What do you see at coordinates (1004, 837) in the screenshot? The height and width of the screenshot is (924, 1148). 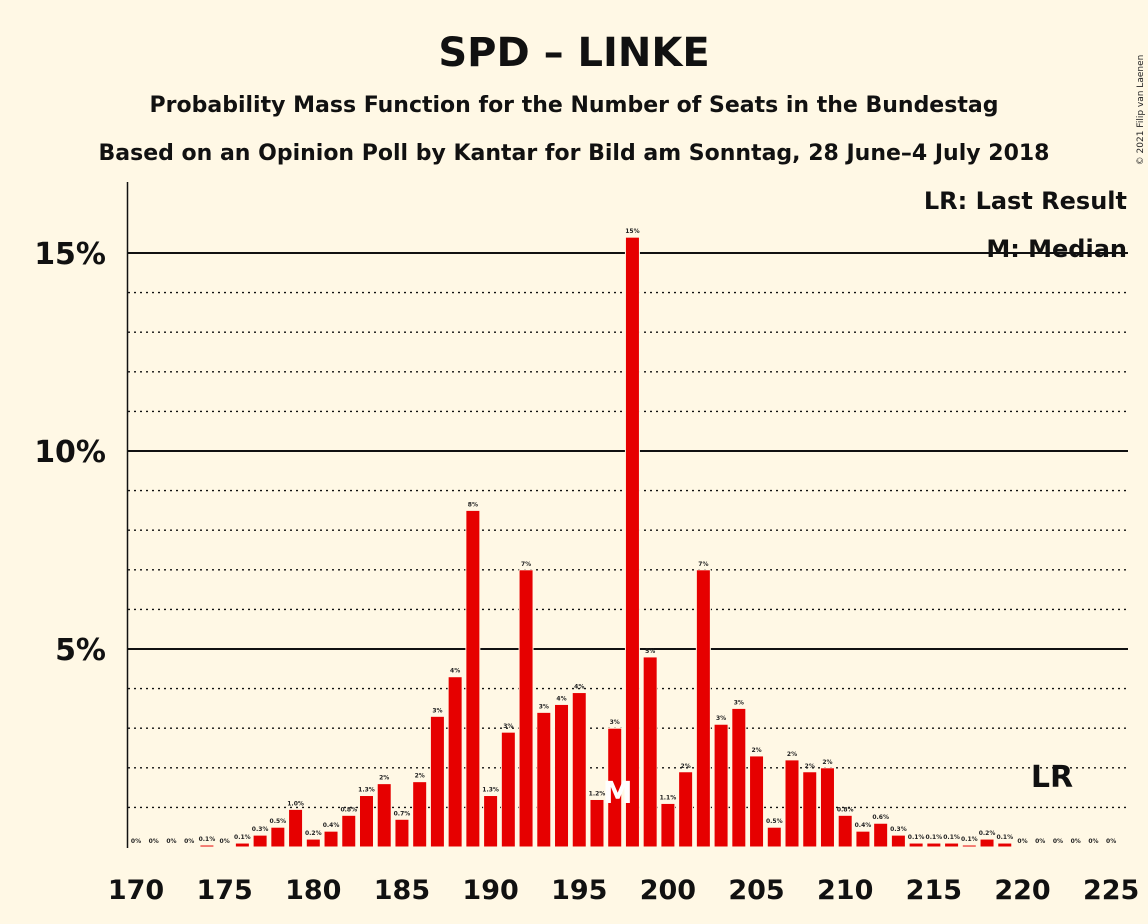 I see `data-label-seat-219: 0.1%` at bounding box center [1004, 837].